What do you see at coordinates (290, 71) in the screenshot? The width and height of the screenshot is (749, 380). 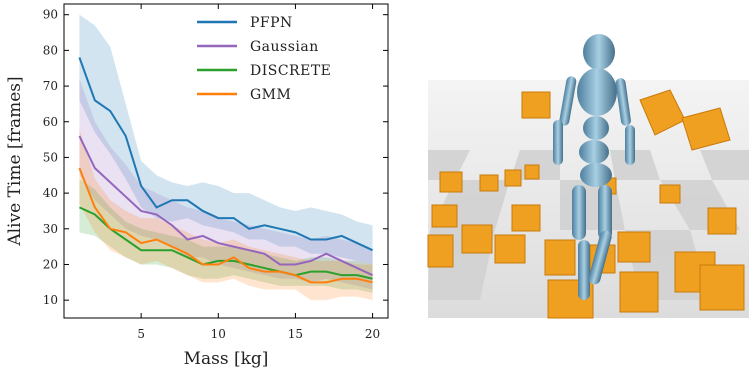 I see `legend-label: DISCRETE` at bounding box center [290, 71].